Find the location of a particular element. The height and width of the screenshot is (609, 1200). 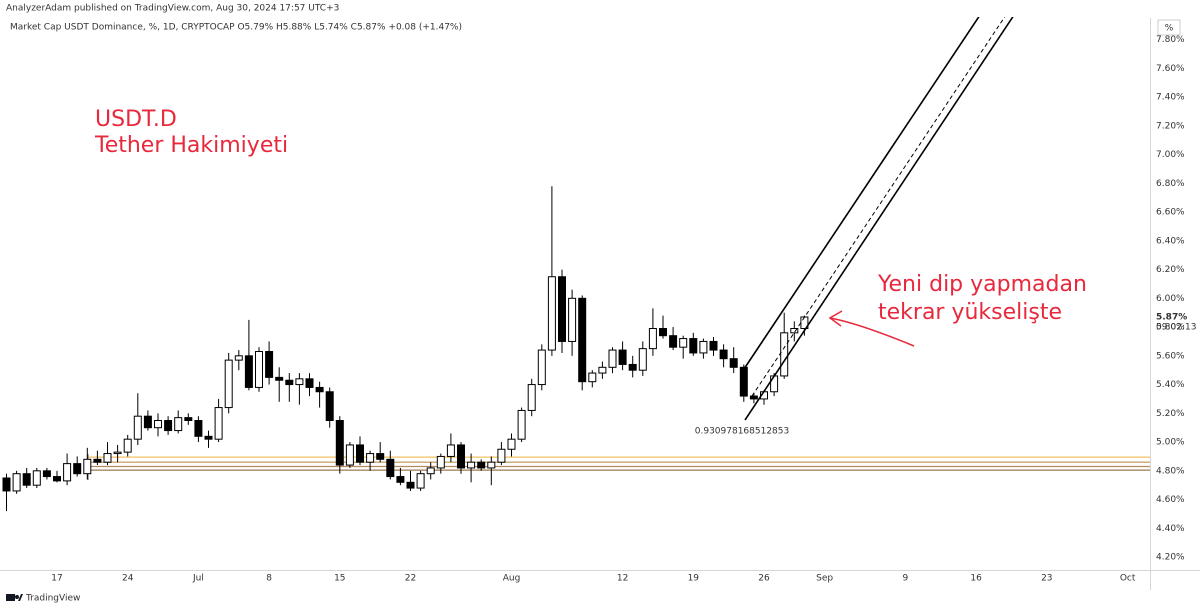

annotation: Tether Hakimiyeti is located at coordinates (191, 145).